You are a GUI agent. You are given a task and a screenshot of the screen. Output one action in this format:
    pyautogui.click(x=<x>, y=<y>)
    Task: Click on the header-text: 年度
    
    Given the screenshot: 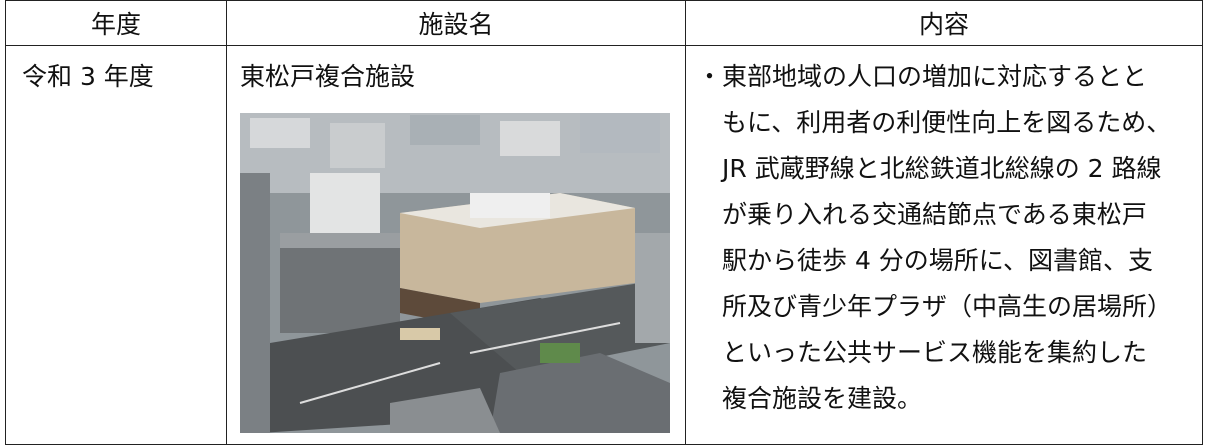 What is the action you would take?
    pyautogui.click(x=115, y=24)
    